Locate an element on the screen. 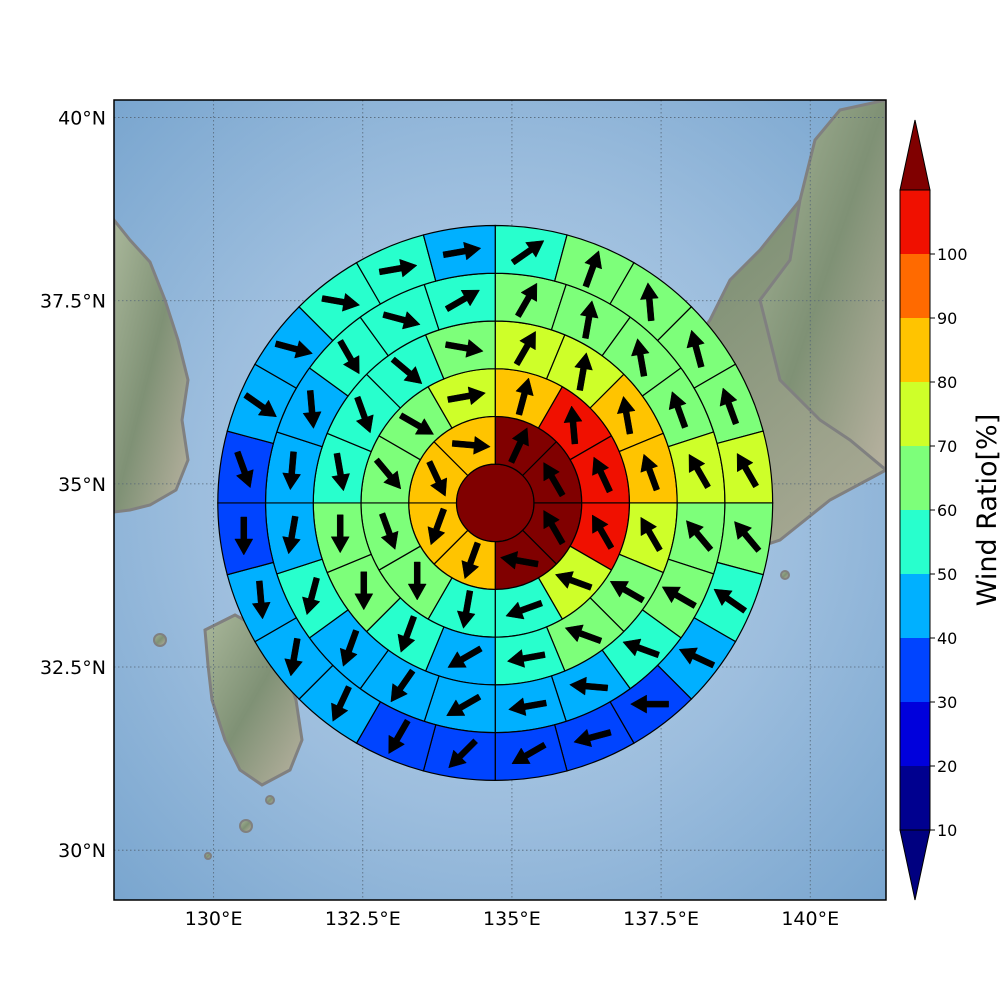 The image size is (1000, 1004). colorbar-extend-high is located at coordinates (915, 155).